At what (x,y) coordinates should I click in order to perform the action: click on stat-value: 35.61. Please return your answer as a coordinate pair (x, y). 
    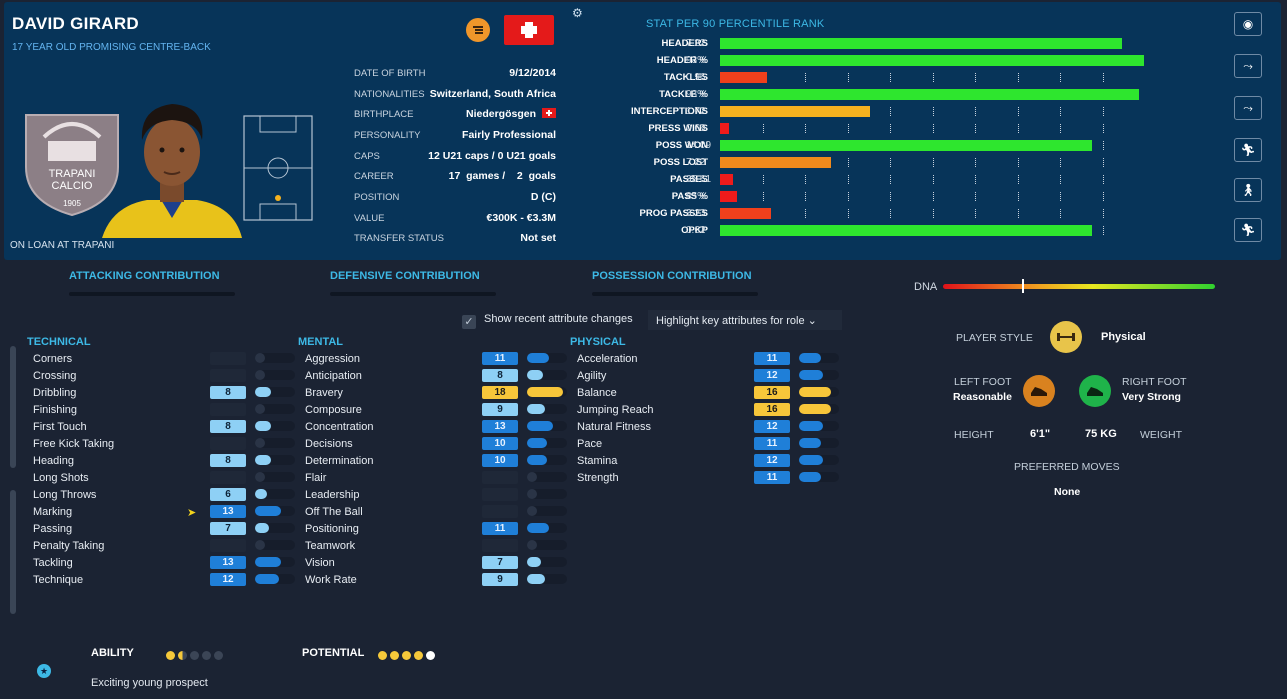
    Looking at the image, I should click on (699, 179).